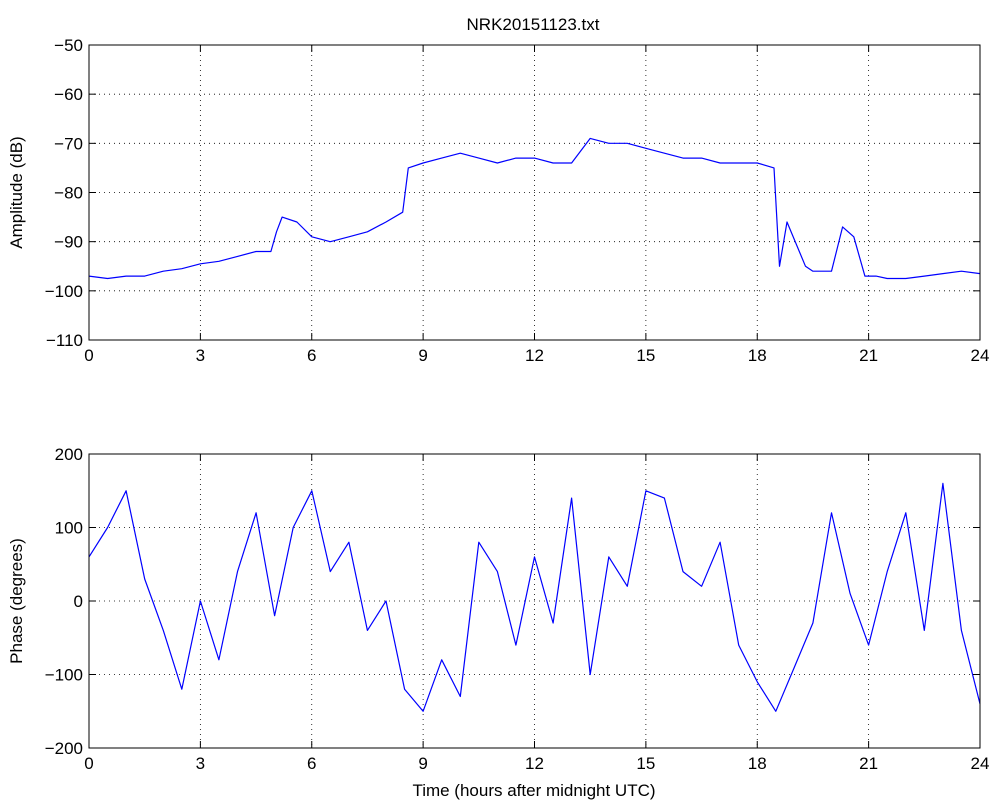  I want to click on y-tick-label: −60, so click(68, 94).